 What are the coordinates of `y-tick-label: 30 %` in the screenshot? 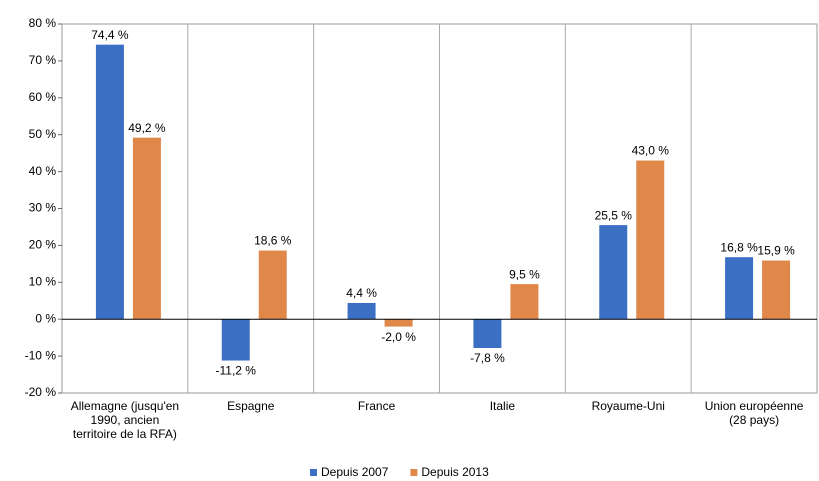 It's located at (43, 208).